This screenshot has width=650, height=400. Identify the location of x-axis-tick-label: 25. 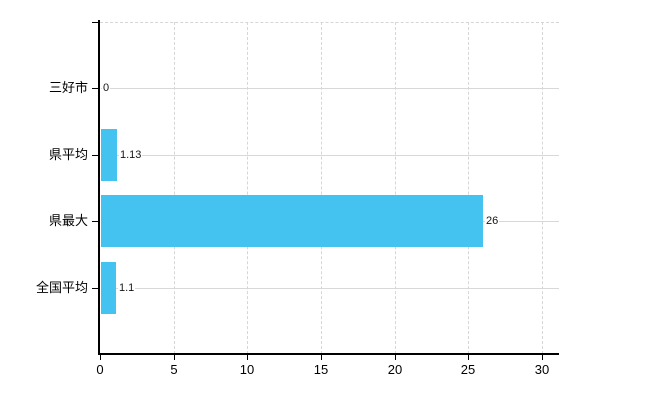
(468, 369).